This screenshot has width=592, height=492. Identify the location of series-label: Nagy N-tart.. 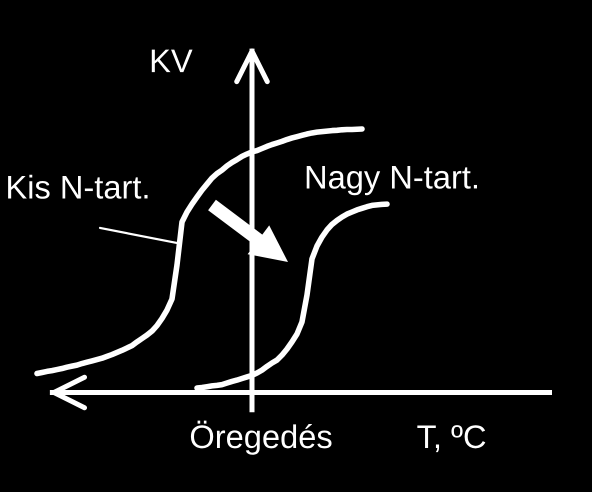
(391, 181).